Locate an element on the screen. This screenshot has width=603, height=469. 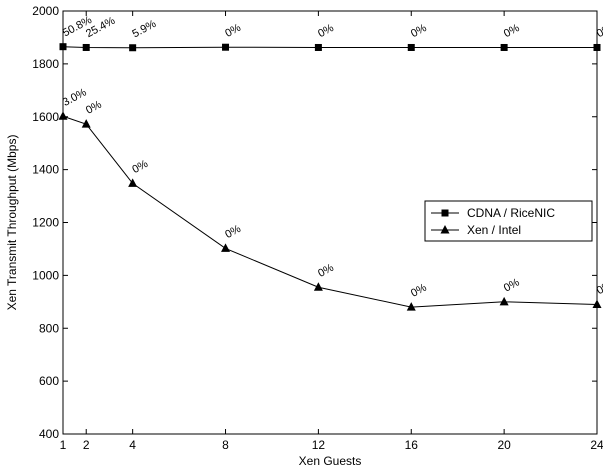
legend: CDNA / RiceNIC Xen / Intel is located at coordinates (508, 221).